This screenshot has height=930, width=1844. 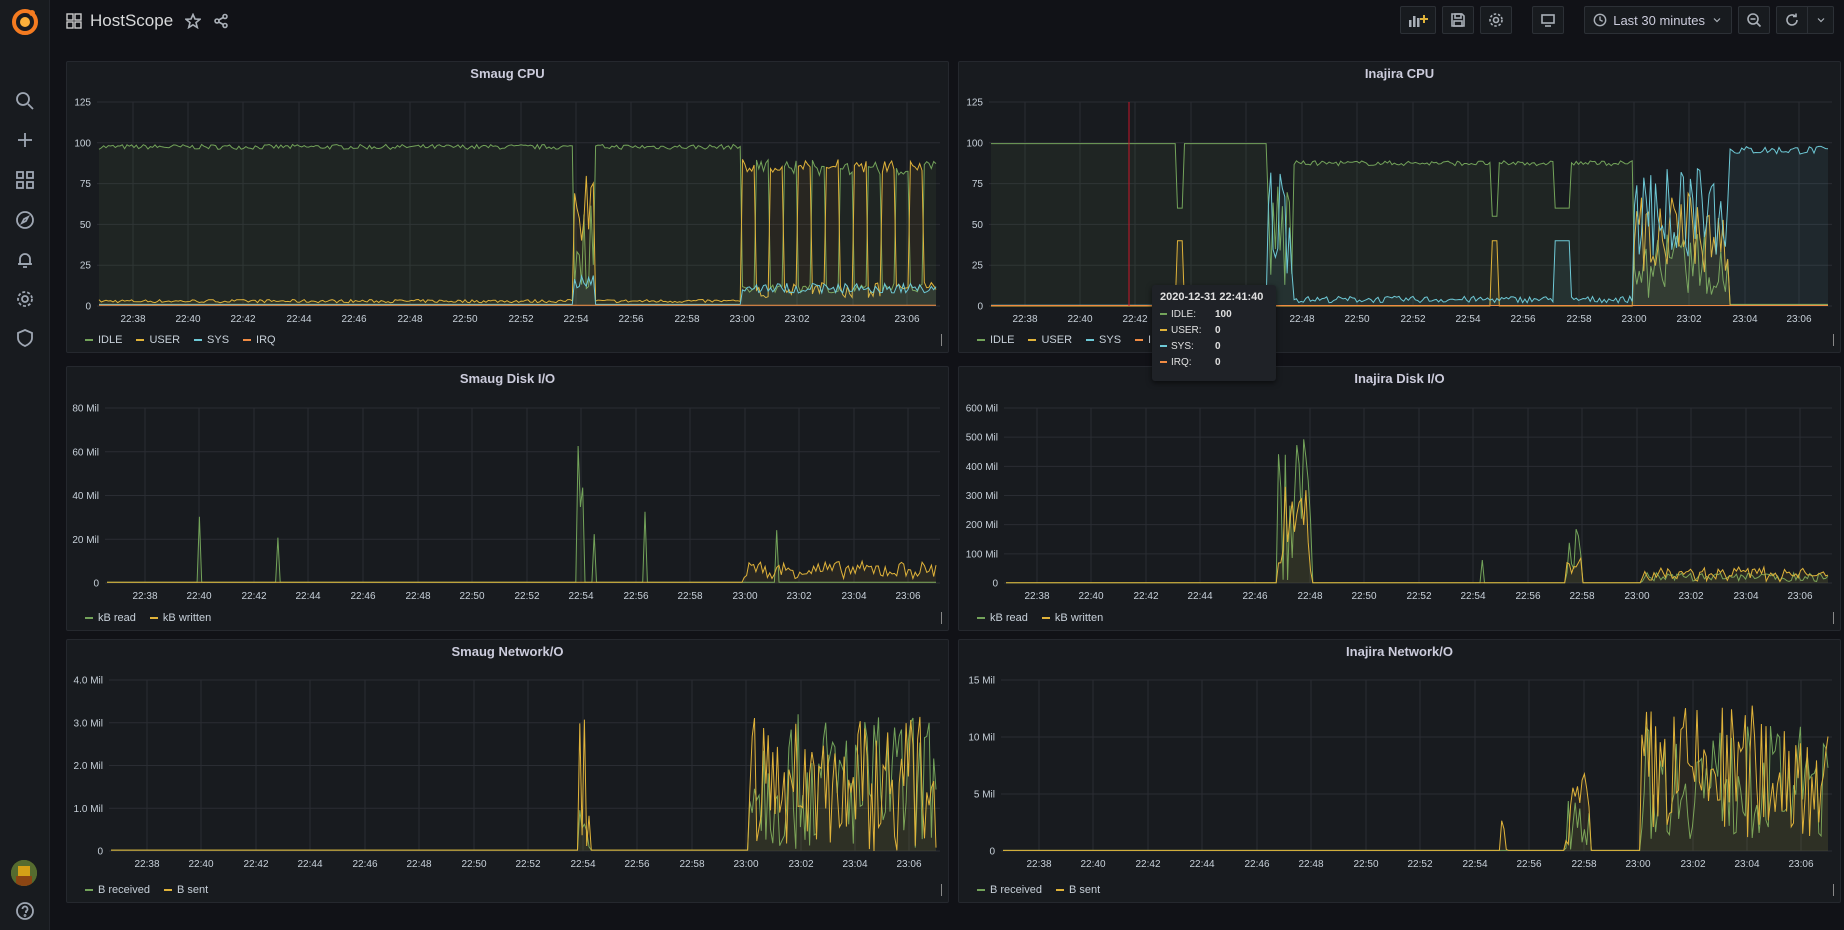 I want to click on y-tick-label: 0, so click(x=100, y=852).